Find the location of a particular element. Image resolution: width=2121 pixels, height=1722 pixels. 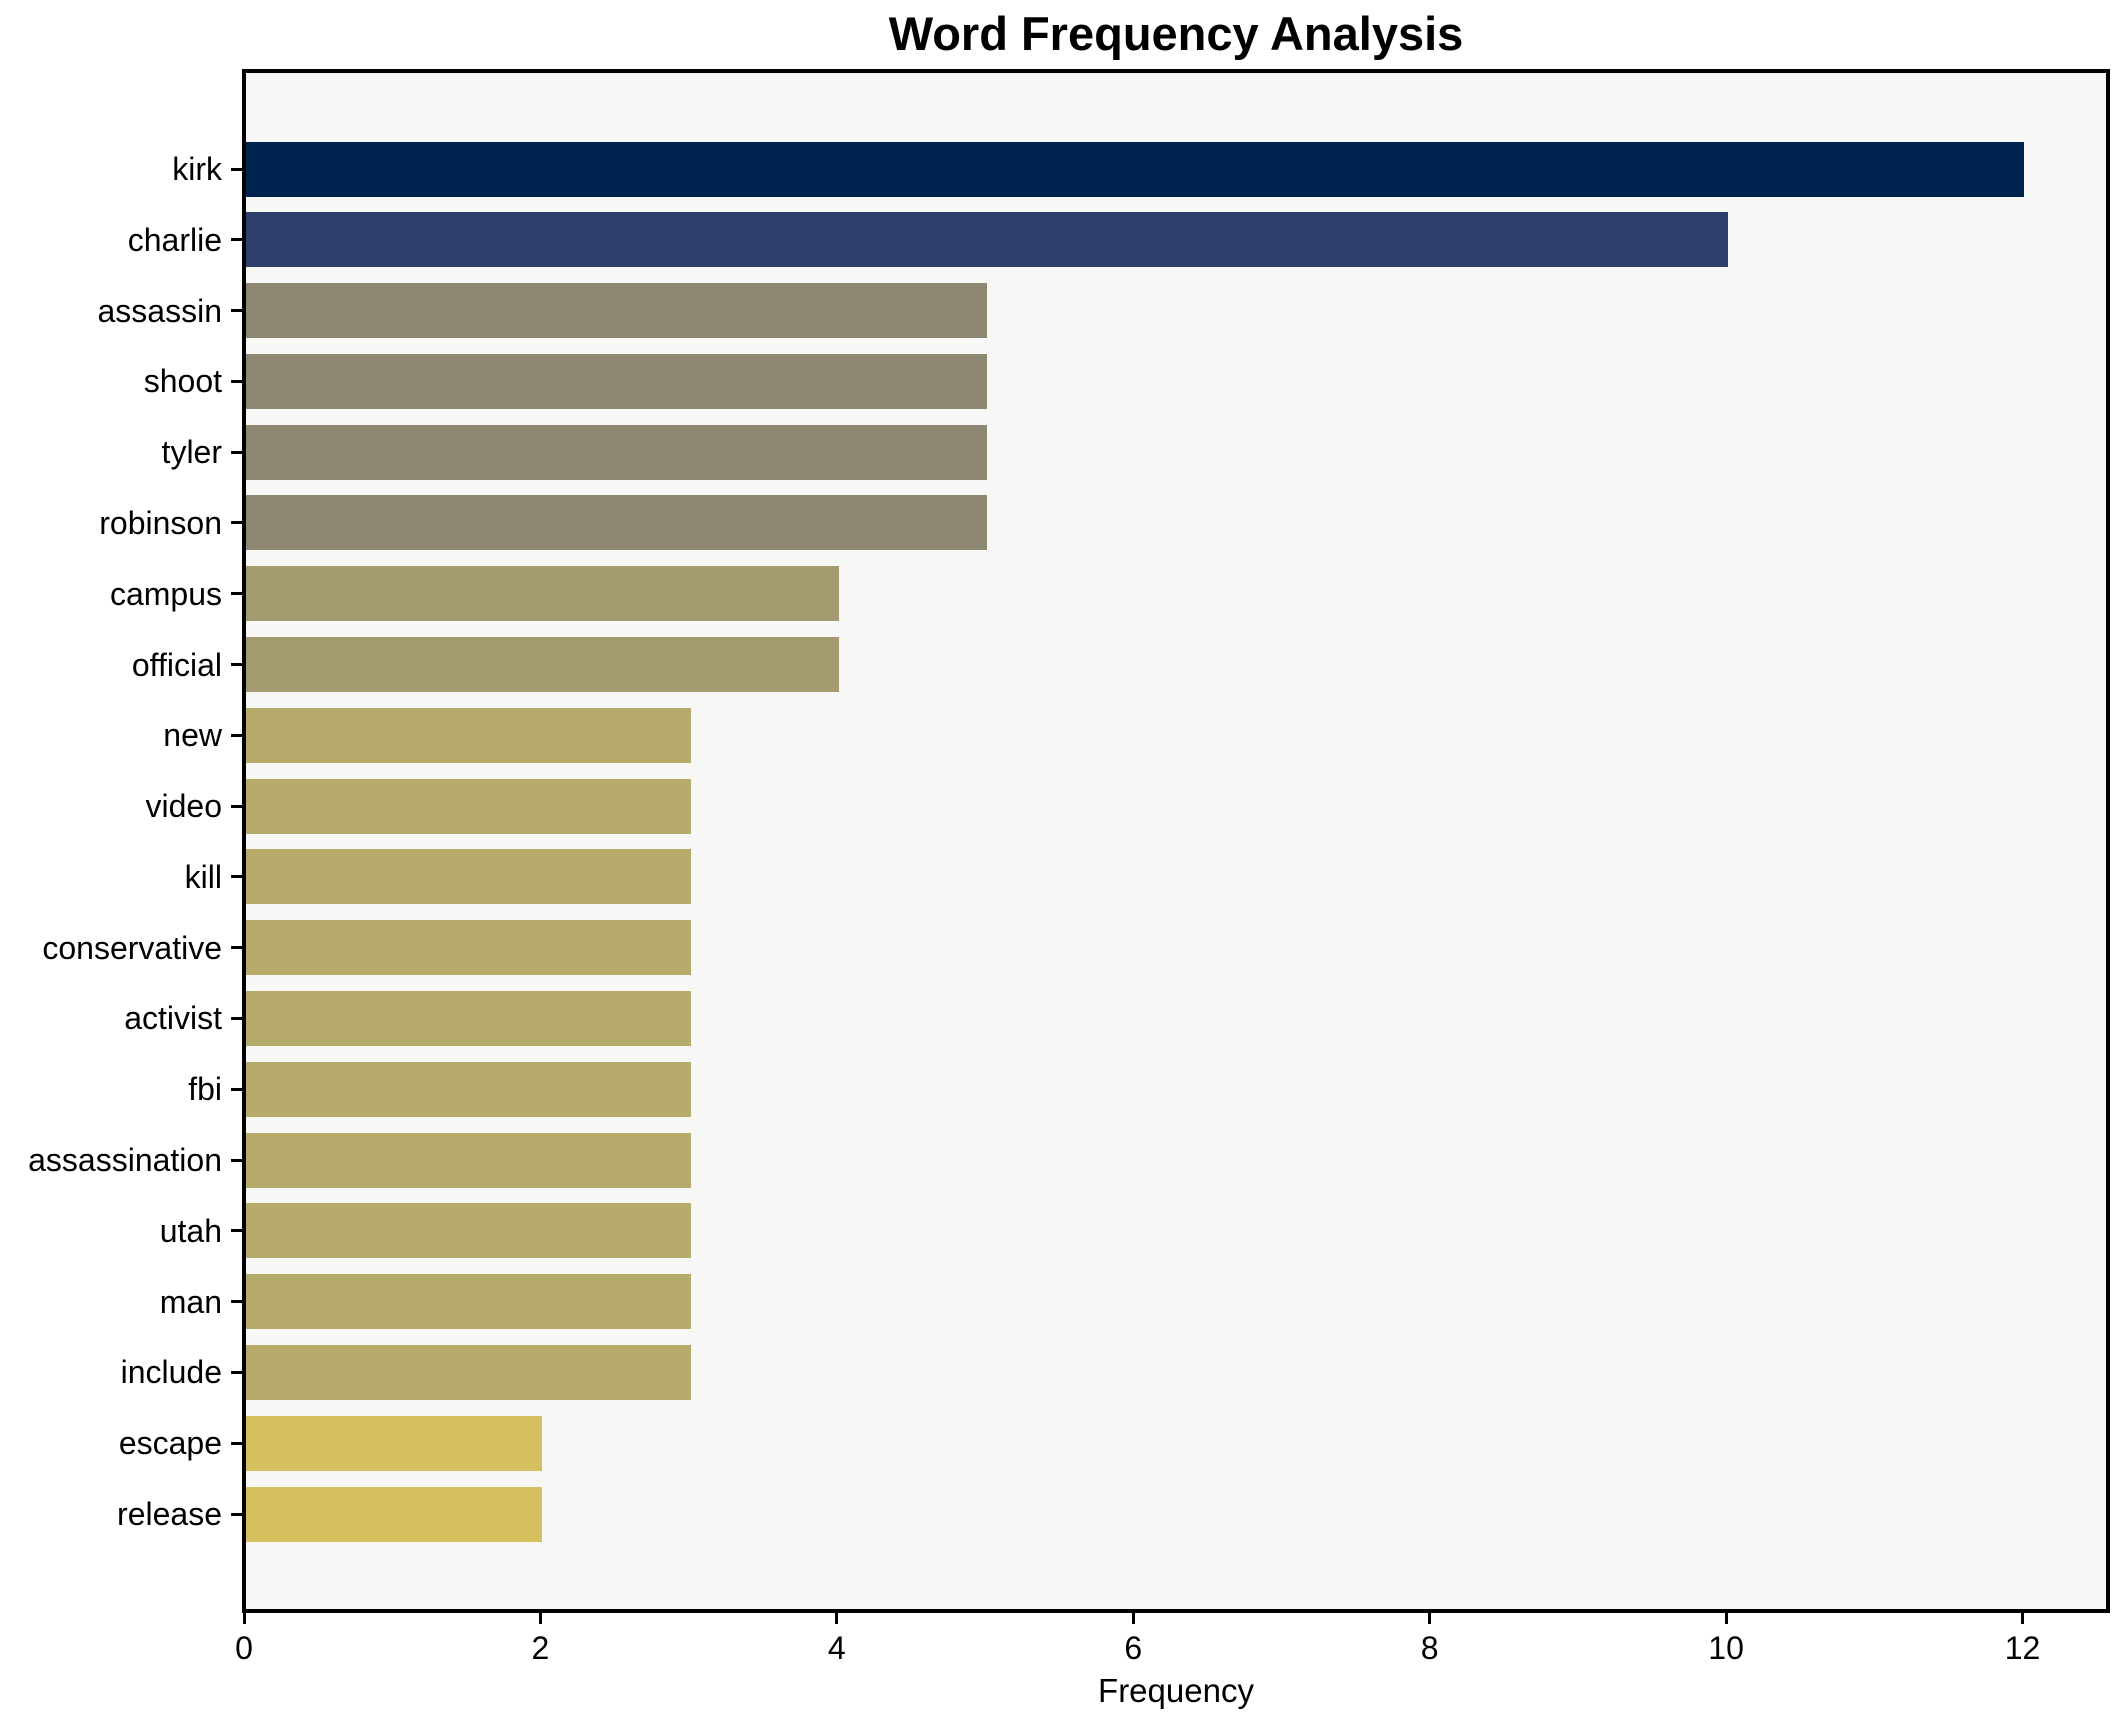

y-tick-mark-kirk is located at coordinates (236, 169).